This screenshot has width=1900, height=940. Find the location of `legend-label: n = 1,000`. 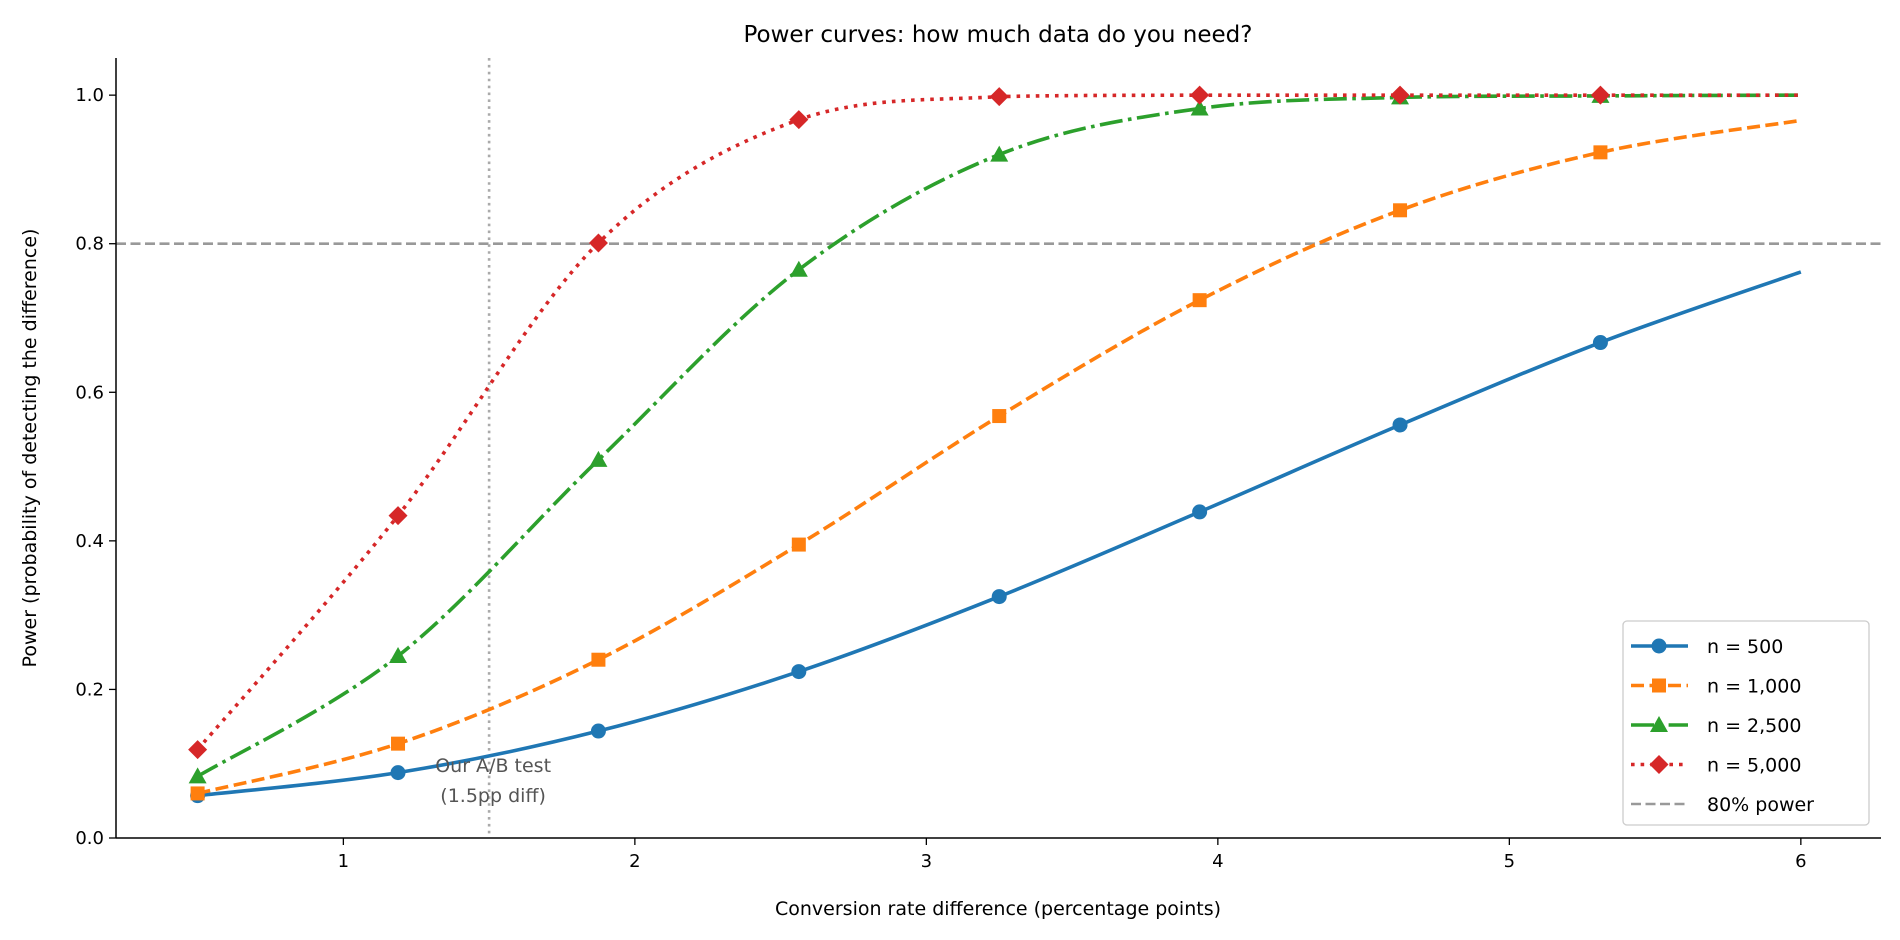

legend-label: n = 1,000 is located at coordinates (1754, 687).